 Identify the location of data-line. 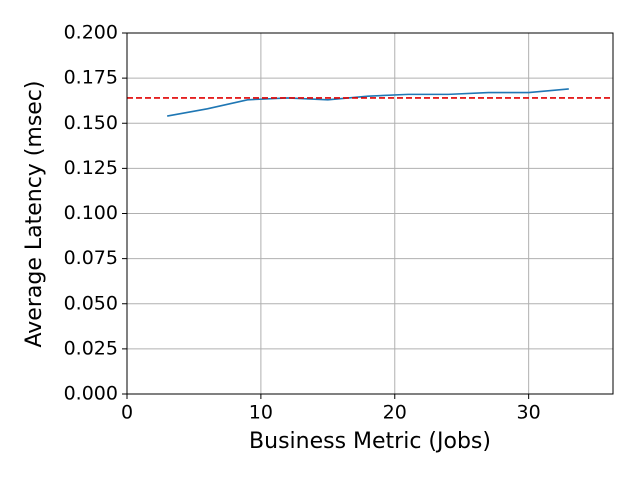
(368, 102).